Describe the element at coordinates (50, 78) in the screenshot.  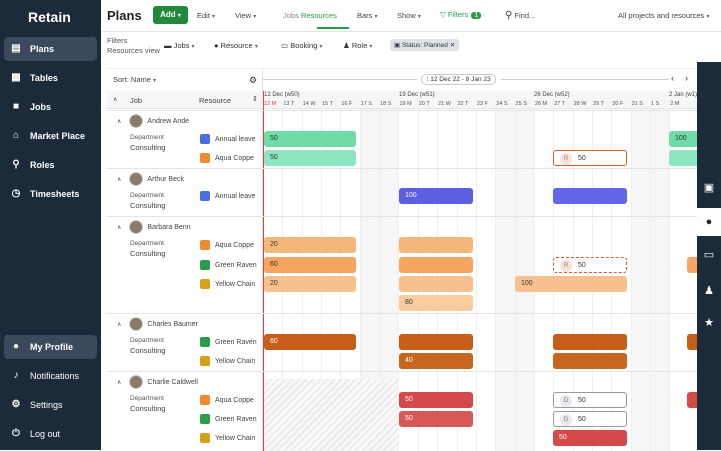
I see `sidebar-item-tables: ▦ Tables` at that location.